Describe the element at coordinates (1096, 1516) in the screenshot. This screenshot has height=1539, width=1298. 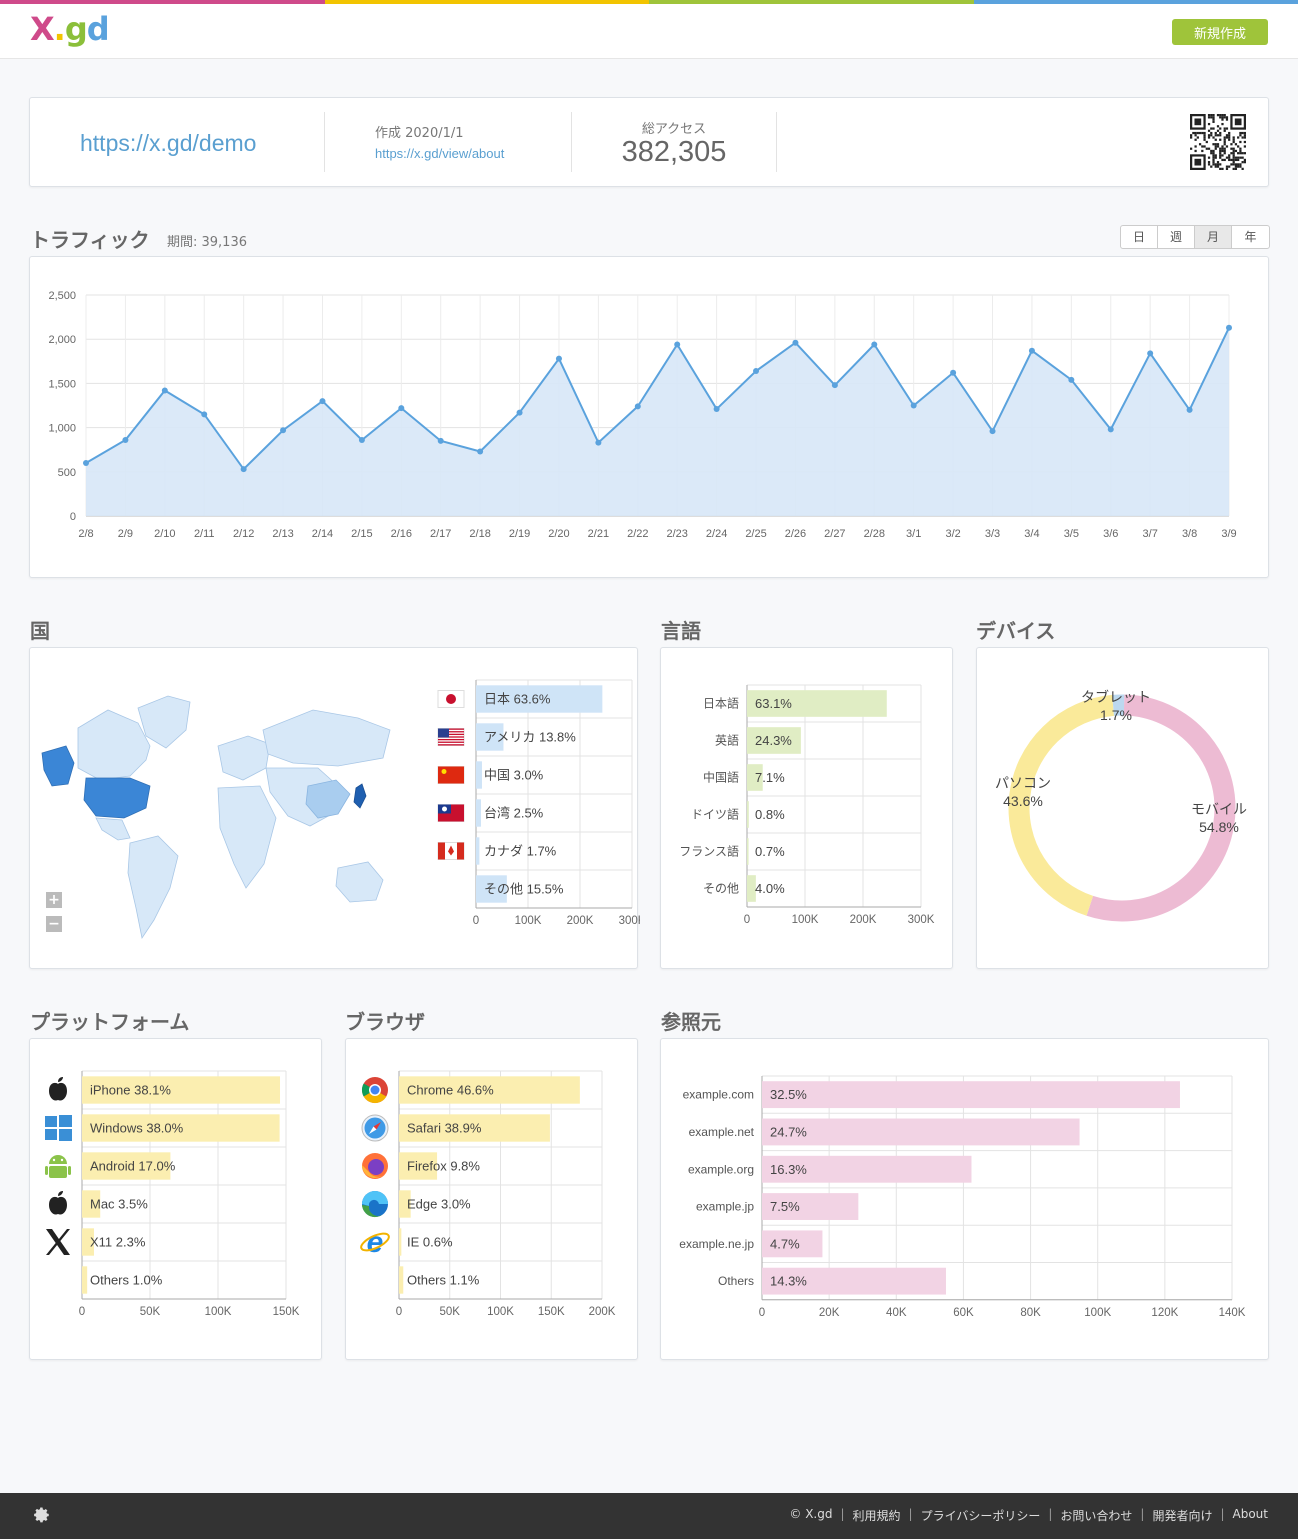
I see `footer-link-contact: お問い合わせ` at that location.